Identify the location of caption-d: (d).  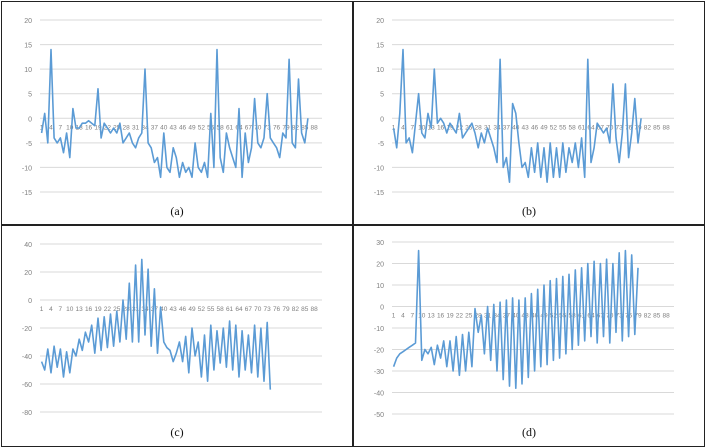
(529, 432).